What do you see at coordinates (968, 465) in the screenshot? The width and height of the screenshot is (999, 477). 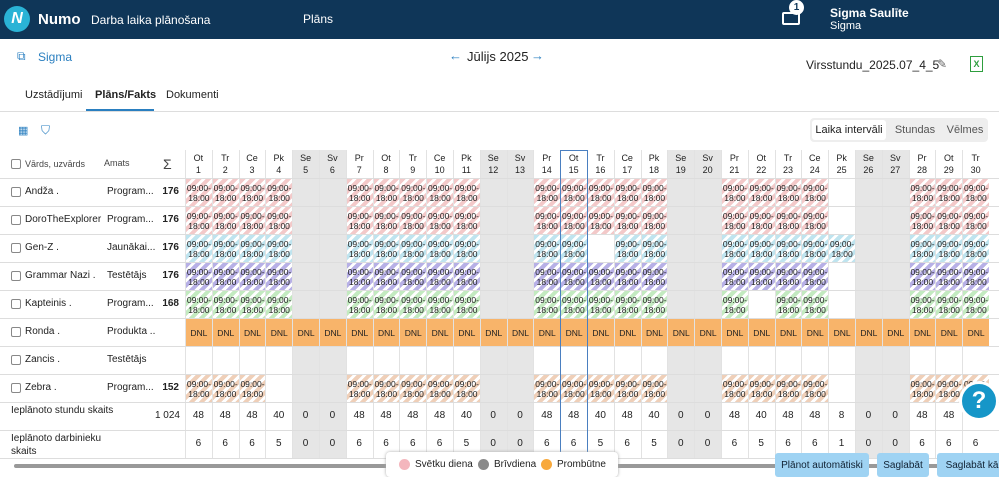 I see `button: Saglabāt kā` at bounding box center [968, 465].